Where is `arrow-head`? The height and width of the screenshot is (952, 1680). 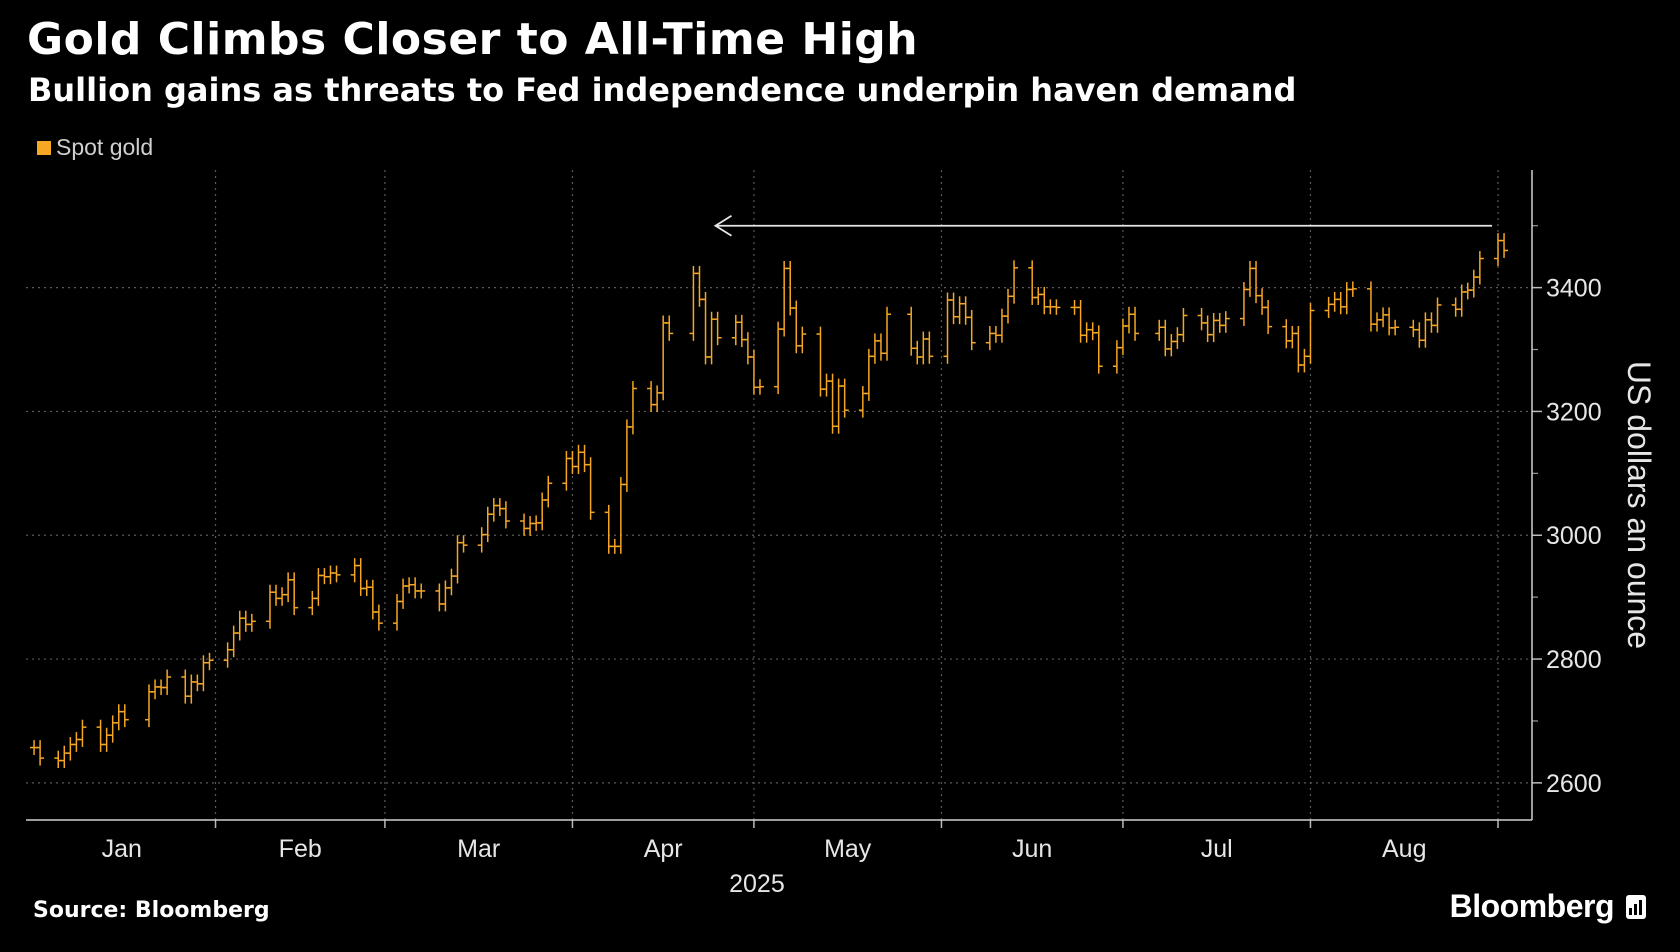
arrow-head is located at coordinates (722, 225).